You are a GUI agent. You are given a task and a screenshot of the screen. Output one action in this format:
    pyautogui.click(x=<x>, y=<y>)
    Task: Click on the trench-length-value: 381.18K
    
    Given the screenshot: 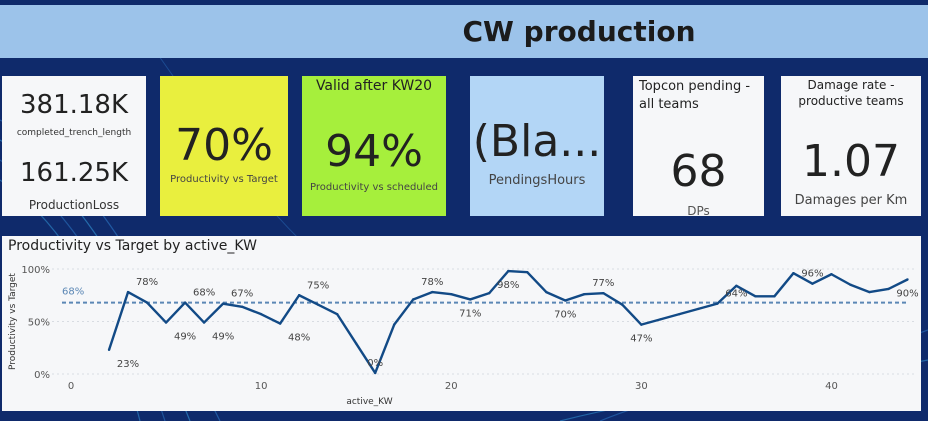 What is the action you would take?
    pyautogui.click(x=74, y=105)
    